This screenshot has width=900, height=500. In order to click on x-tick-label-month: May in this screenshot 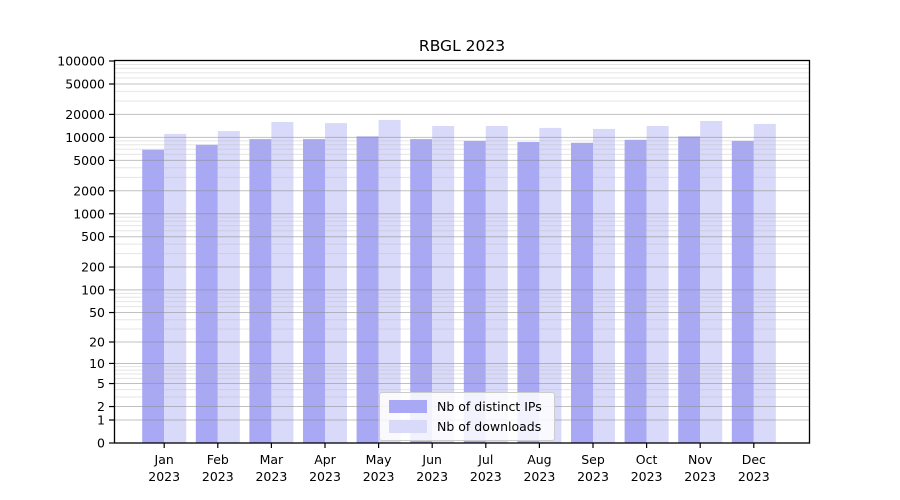, I will do `click(379, 459)`.